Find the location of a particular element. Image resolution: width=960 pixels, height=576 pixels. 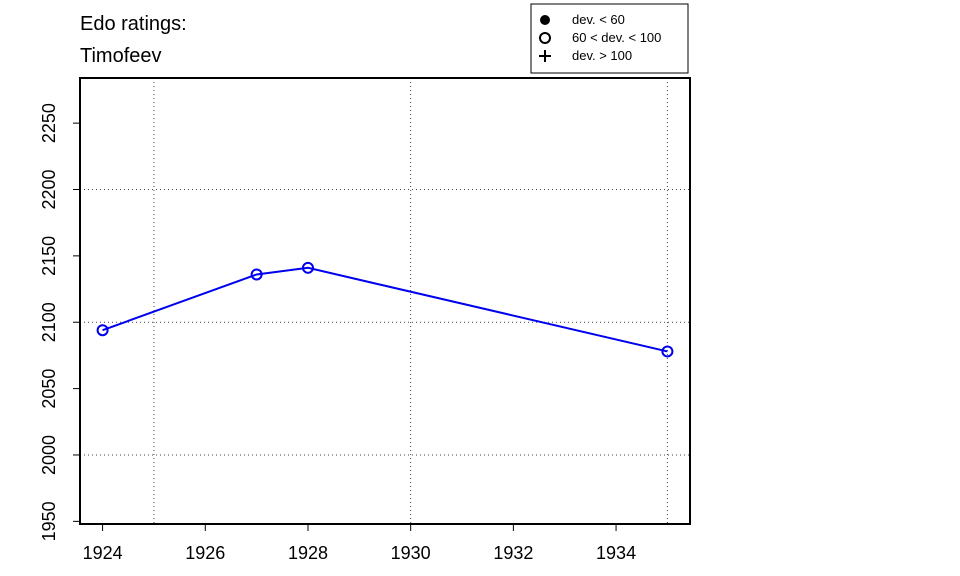

line is located at coordinates (385, 309).